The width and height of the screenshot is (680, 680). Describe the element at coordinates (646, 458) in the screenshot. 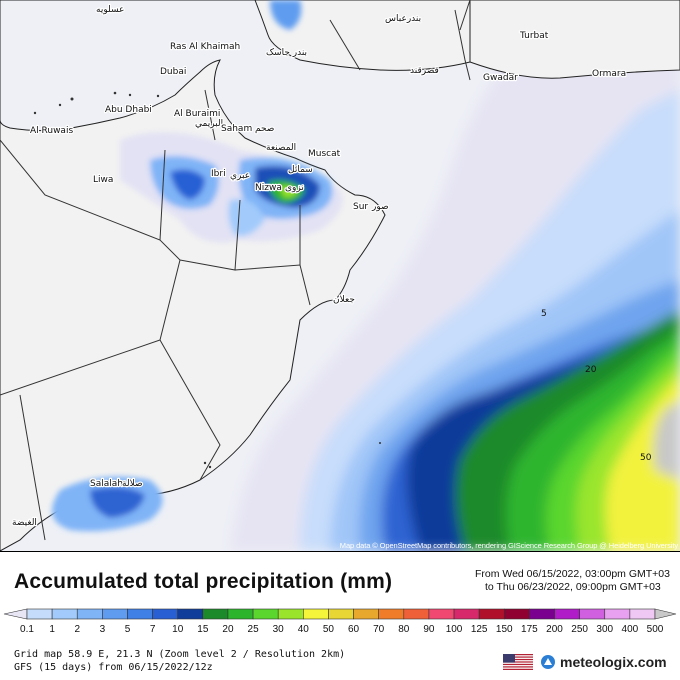

I see `contour-label: 50` at that location.